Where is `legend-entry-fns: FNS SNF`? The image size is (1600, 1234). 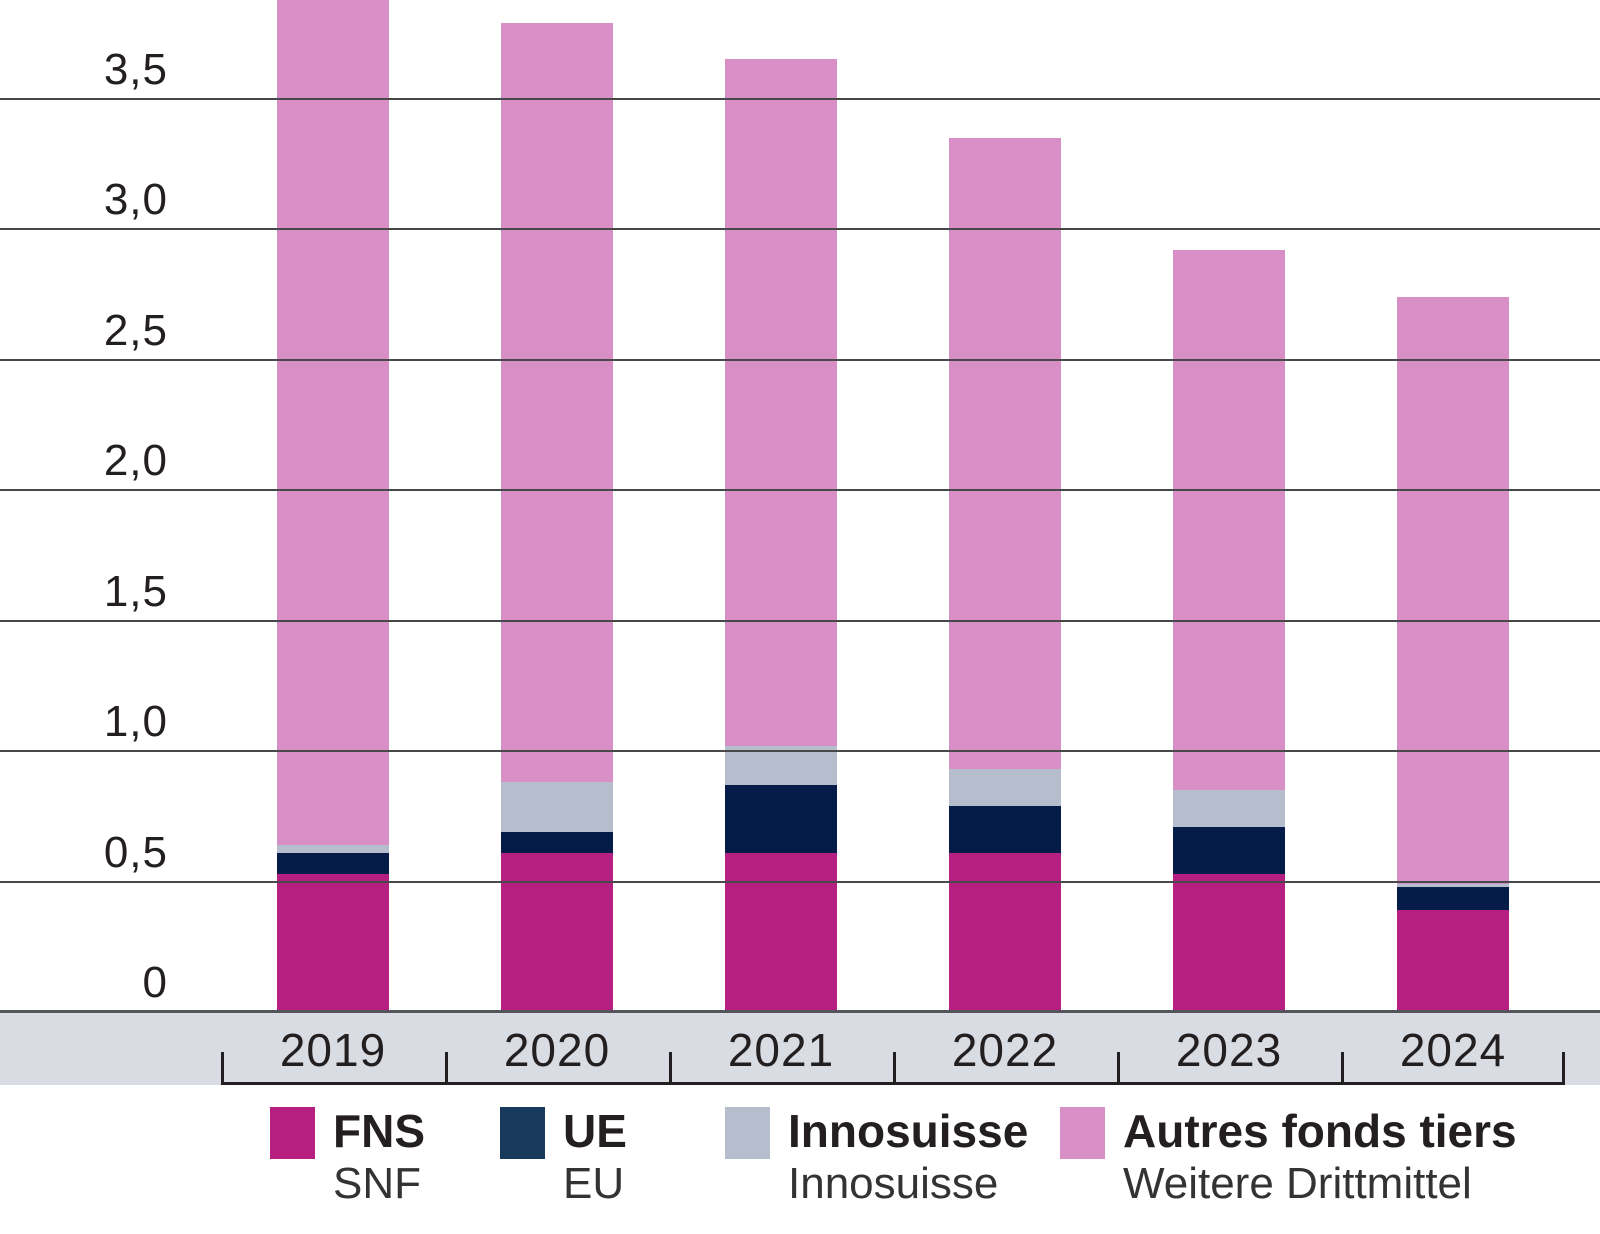
legend-entry-fns: FNS SNF is located at coordinates (347, 1156).